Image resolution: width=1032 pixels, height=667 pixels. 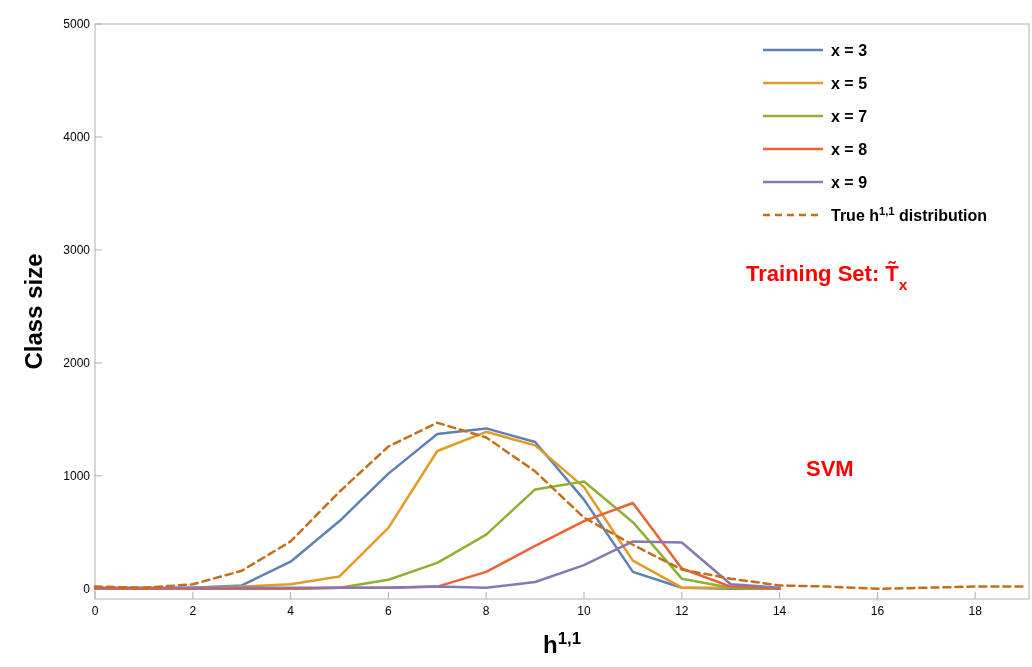 I want to click on x-tick-label: 4, so click(x=291, y=611).